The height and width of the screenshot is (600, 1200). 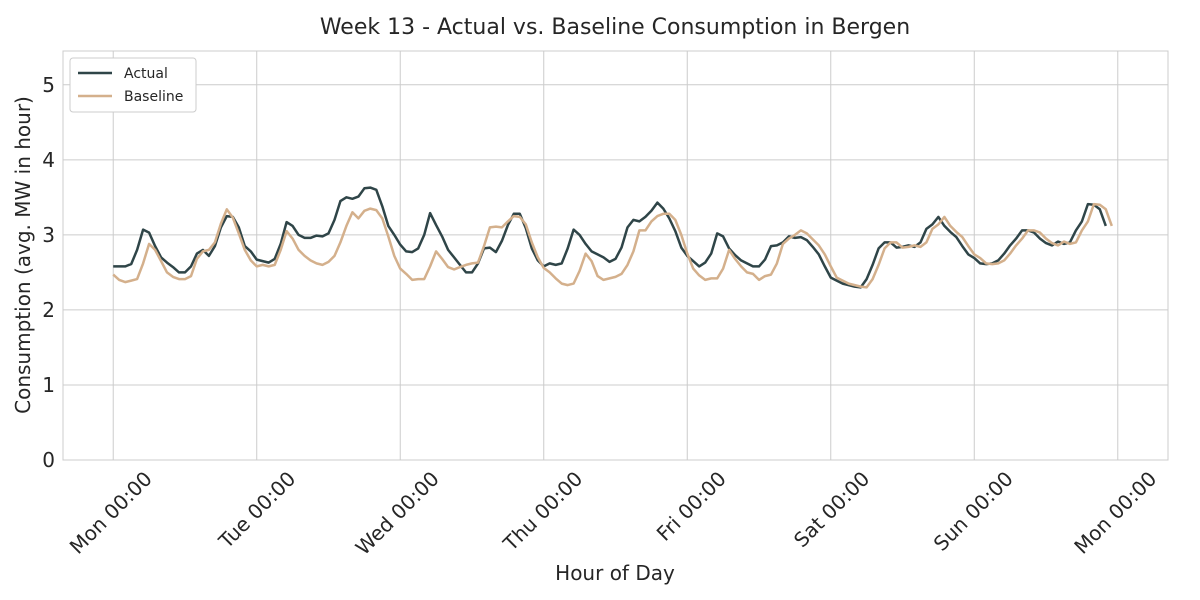 I want to click on x-tick-label: Thu 00:00, so click(x=542, y=511).